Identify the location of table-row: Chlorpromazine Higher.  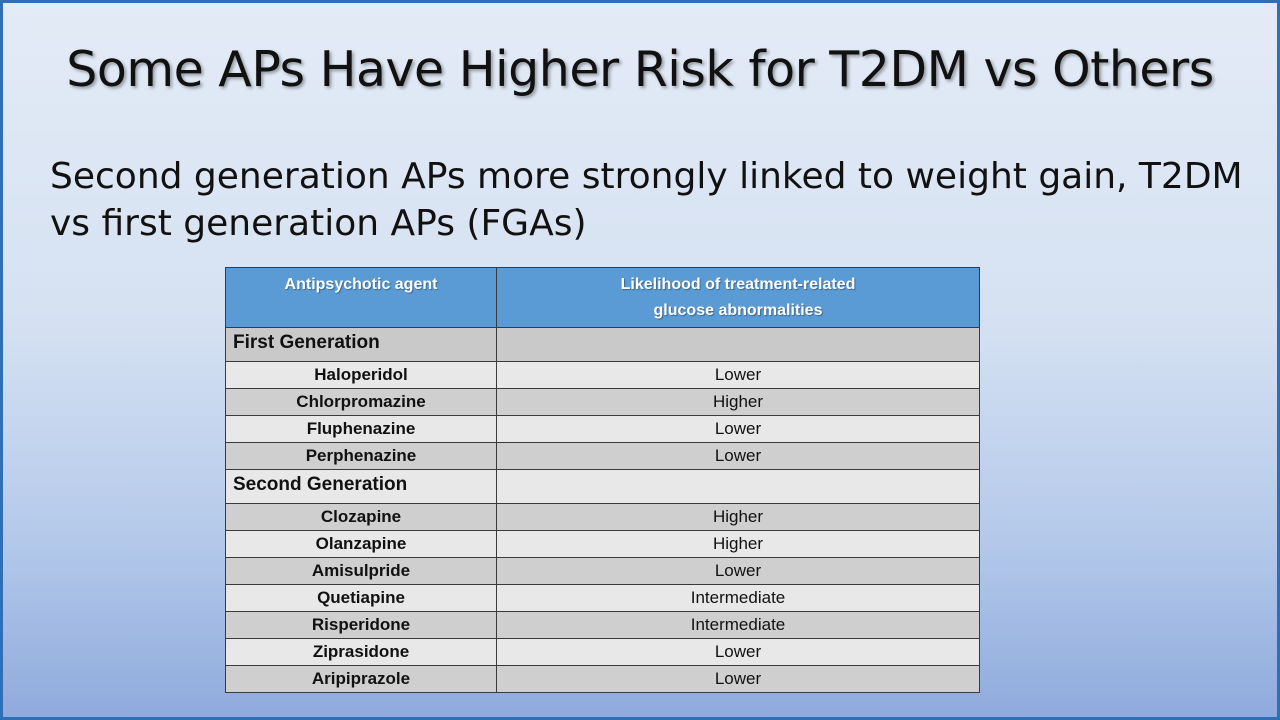
(602, 402).